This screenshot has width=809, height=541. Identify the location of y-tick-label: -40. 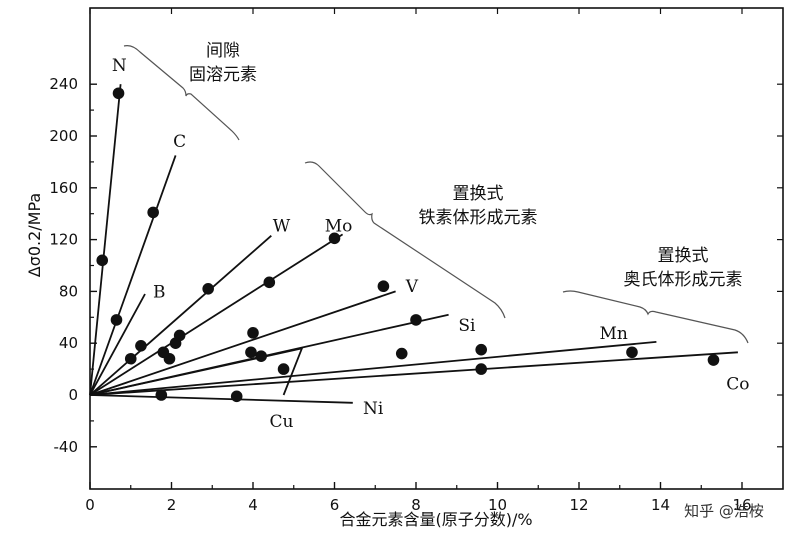
(66, 447).